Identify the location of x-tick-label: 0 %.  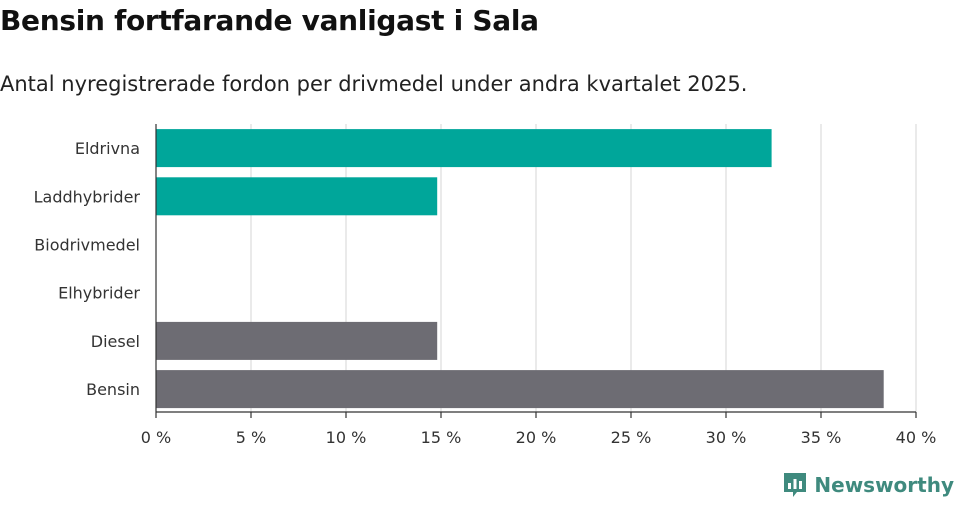
(156, 437).